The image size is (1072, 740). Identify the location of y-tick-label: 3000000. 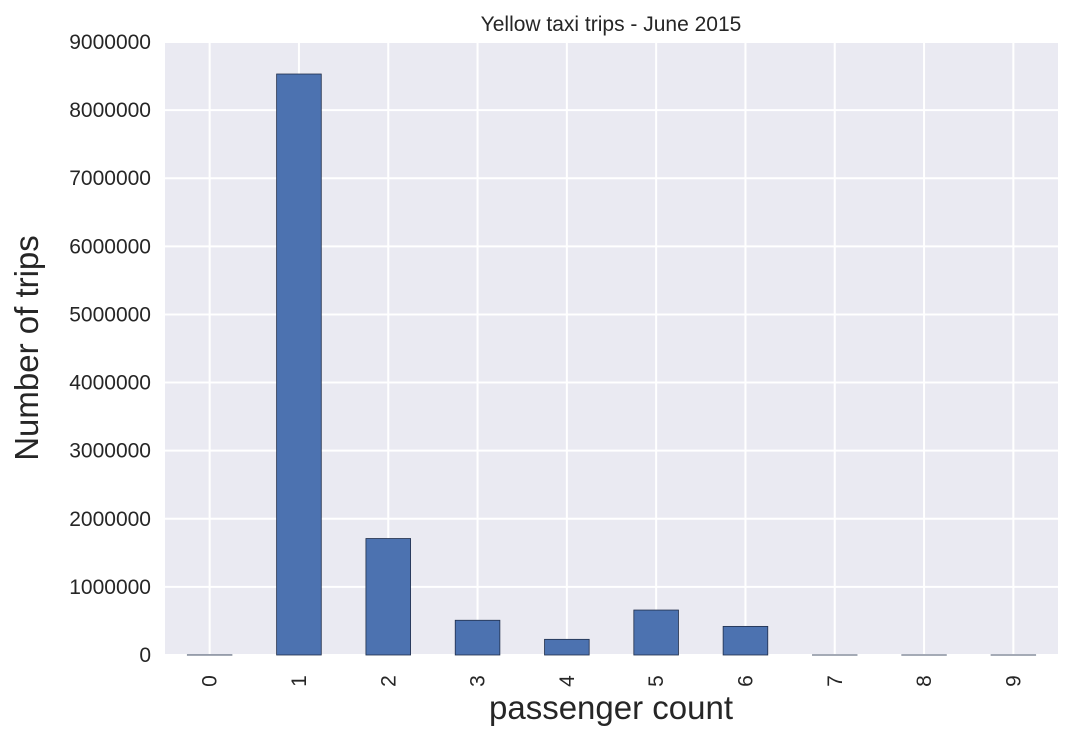
(110, 451).